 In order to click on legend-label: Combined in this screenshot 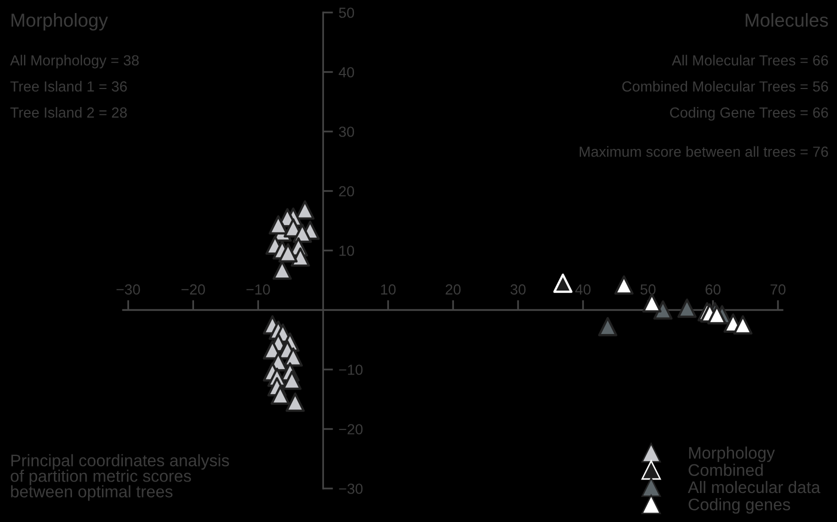, I will do `click(725, 470)`.